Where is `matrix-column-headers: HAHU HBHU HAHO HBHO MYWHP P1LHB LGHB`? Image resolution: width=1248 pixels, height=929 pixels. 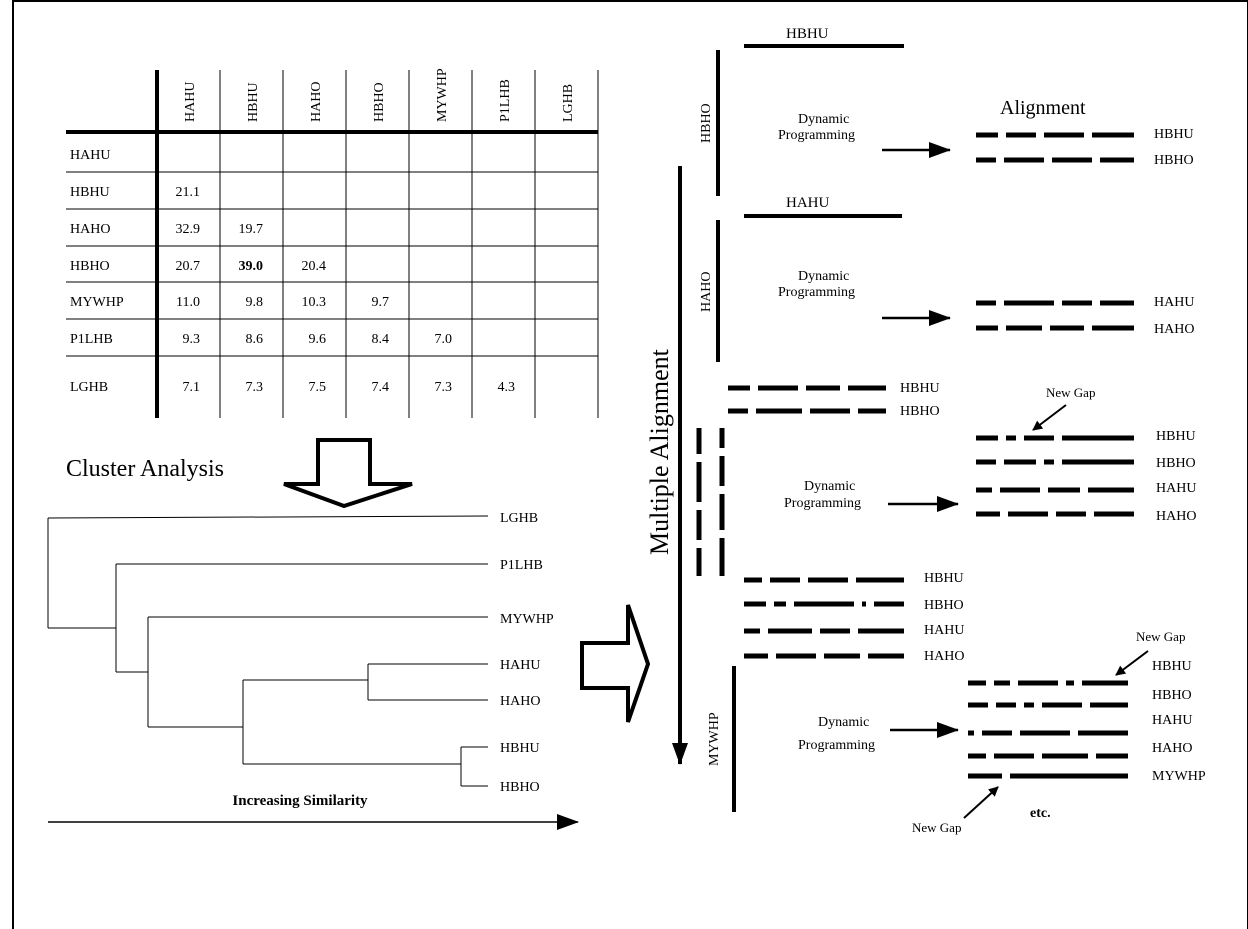
matrix-column-headers: HAHU HBHU HAHO HBHO MYWHP P1LHB LGHB is located at coordinates (379, 95).